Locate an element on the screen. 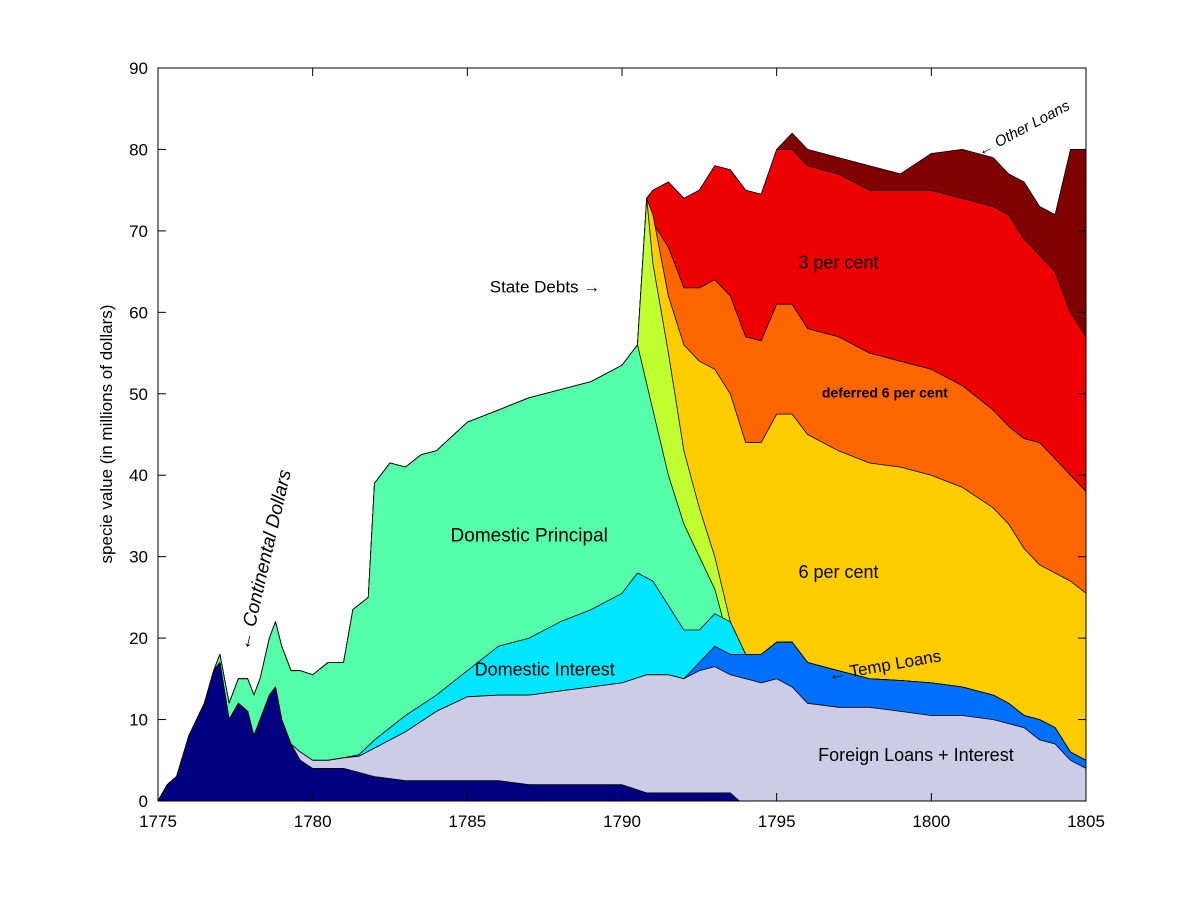 The height and width of the screenshot is (900, 1200). x-tick-label: 1790 is located at coordinates (622, 821).